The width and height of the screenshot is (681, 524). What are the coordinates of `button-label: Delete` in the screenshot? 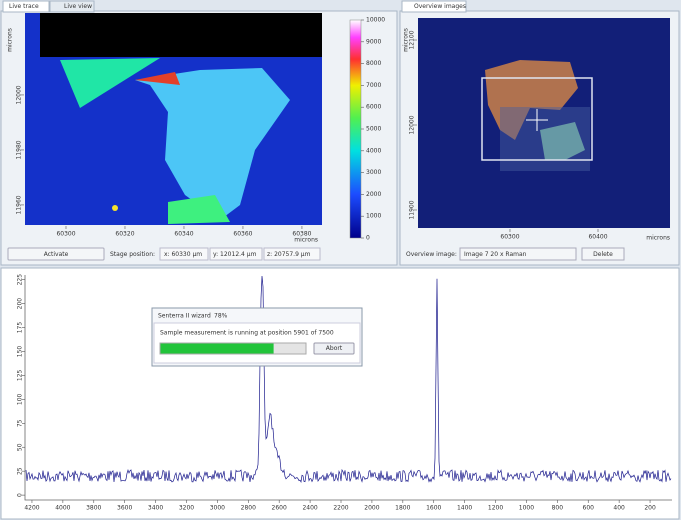 It's located at (603, 254).